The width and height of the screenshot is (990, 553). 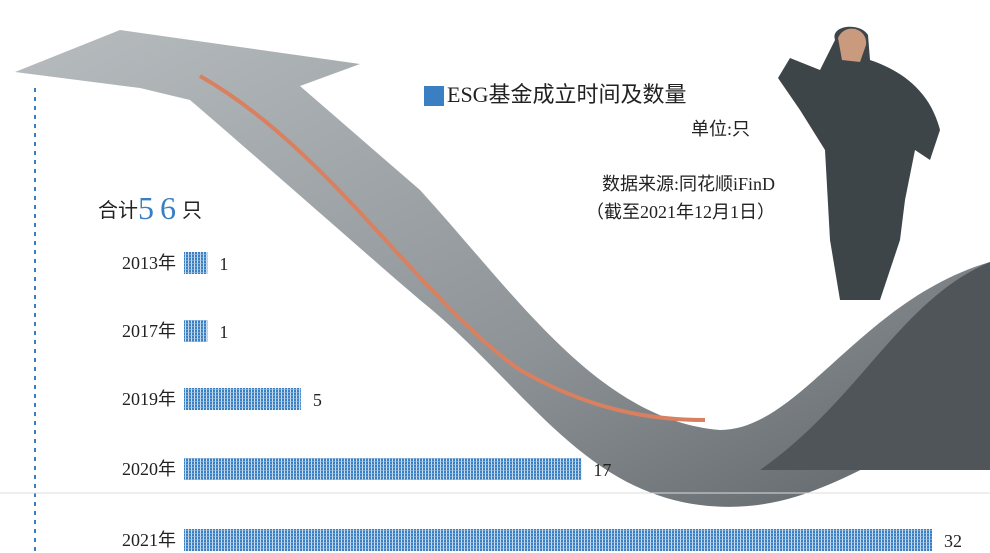 I want to click on category-label: 2017年, so click(x=149, y=331).